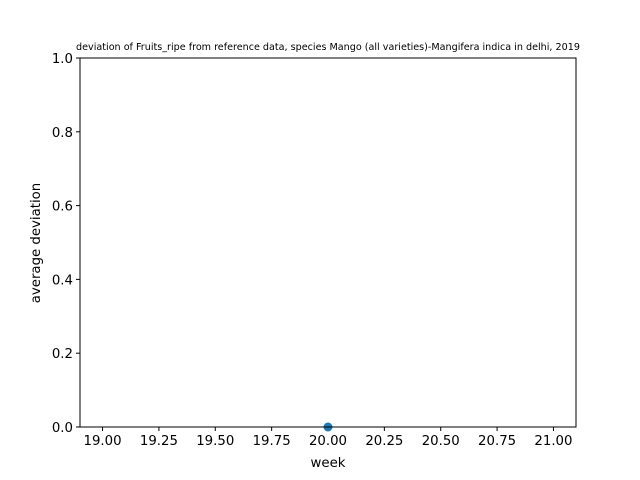 The height and width of the screenshot is (480, 640). Describe the element at coordinates (62, 133) in the screenshot. I see `y-tick-label: 0.8` at that location.